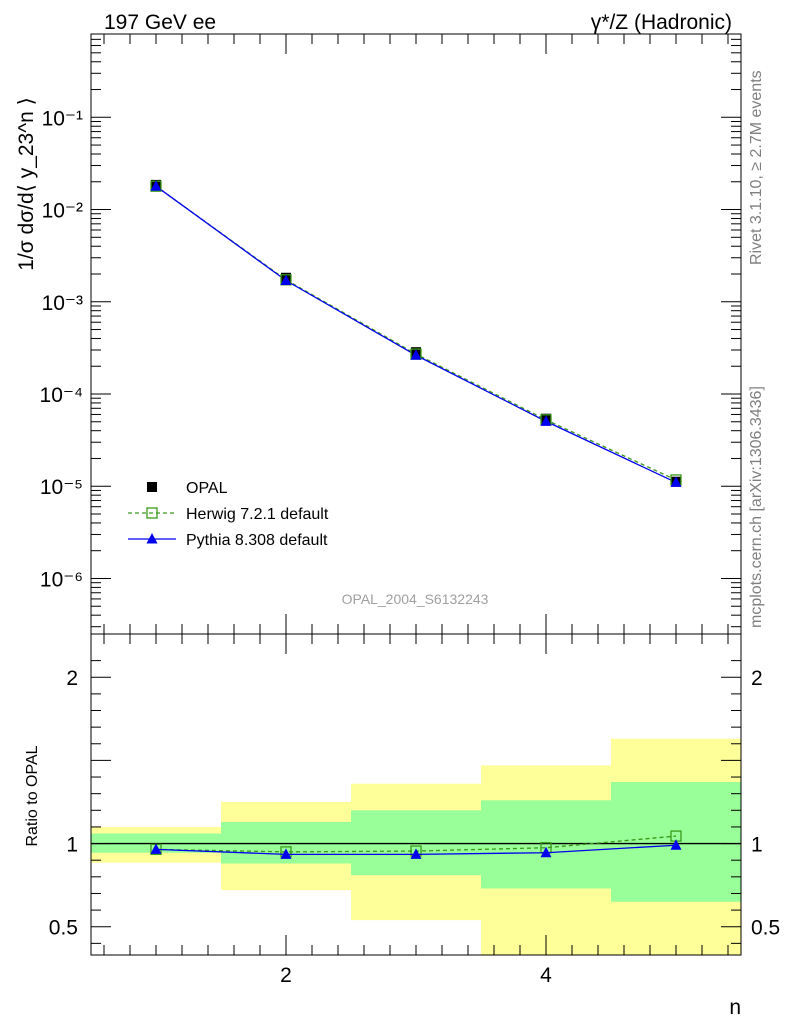 The height and width of the screenshot is (1024, 786). I want to click on ratio-plot-content, so click(416, 844).